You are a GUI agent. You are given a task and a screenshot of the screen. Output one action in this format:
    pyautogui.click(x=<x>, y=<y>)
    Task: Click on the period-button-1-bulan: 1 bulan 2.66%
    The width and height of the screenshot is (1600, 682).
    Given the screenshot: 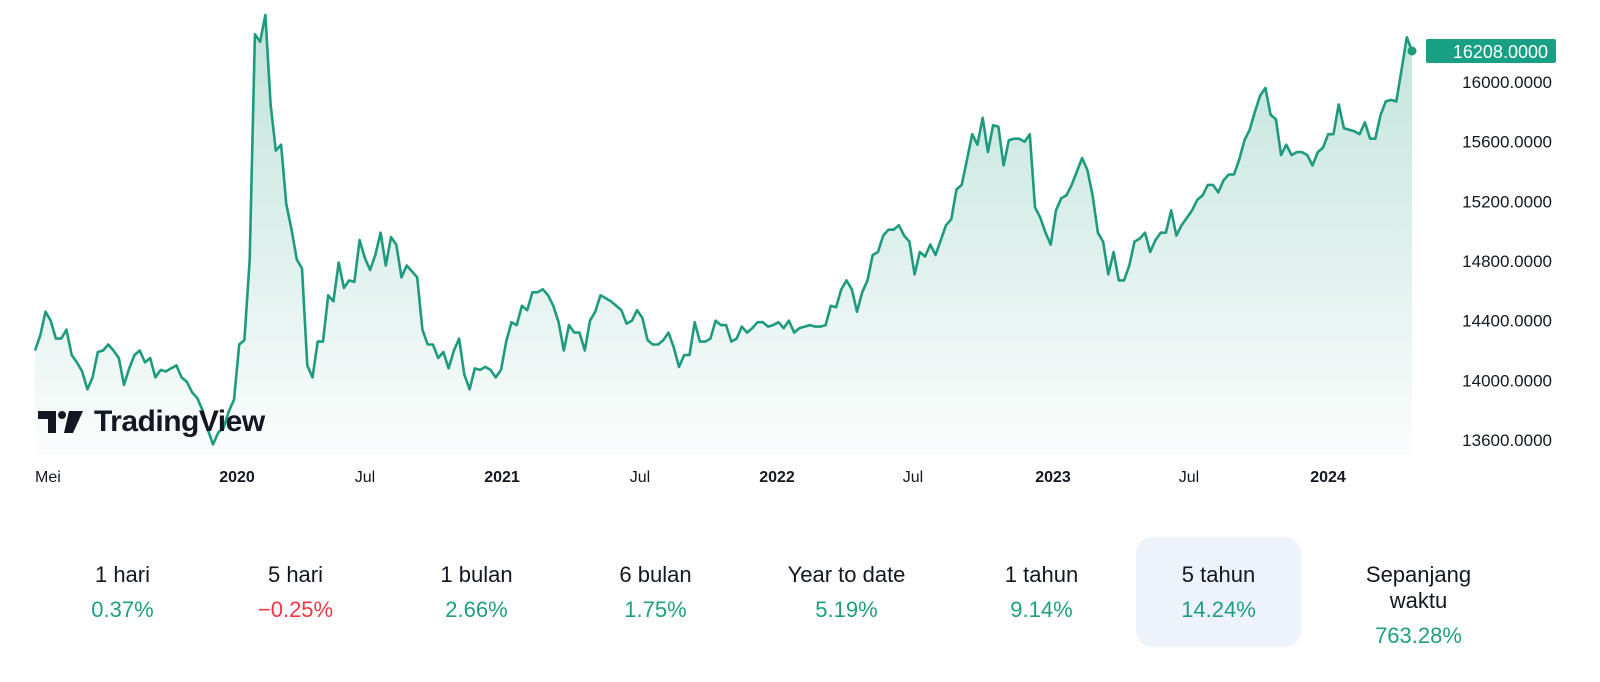 What is the action you would take?
    pyautogui.click(x=476, y=592)
    